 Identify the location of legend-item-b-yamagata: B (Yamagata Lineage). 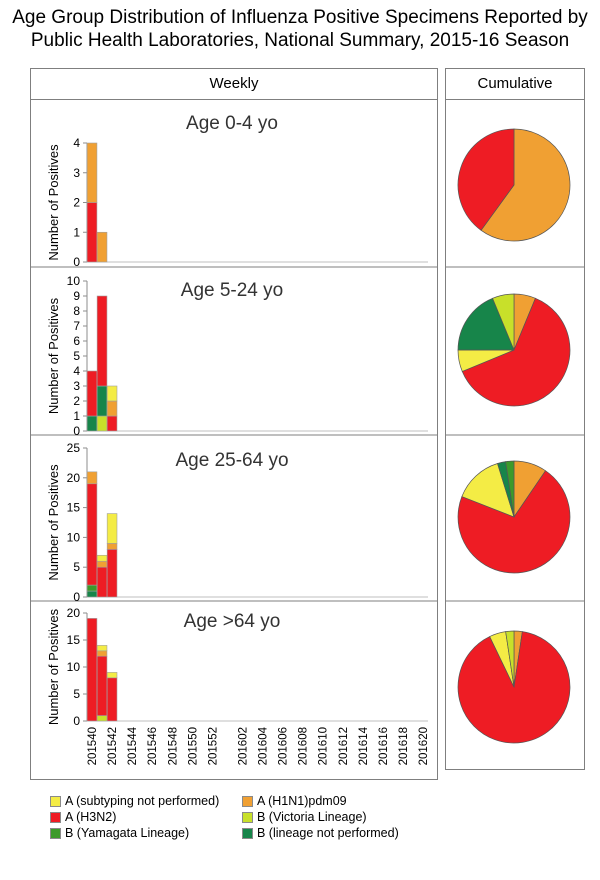
(119, 833).